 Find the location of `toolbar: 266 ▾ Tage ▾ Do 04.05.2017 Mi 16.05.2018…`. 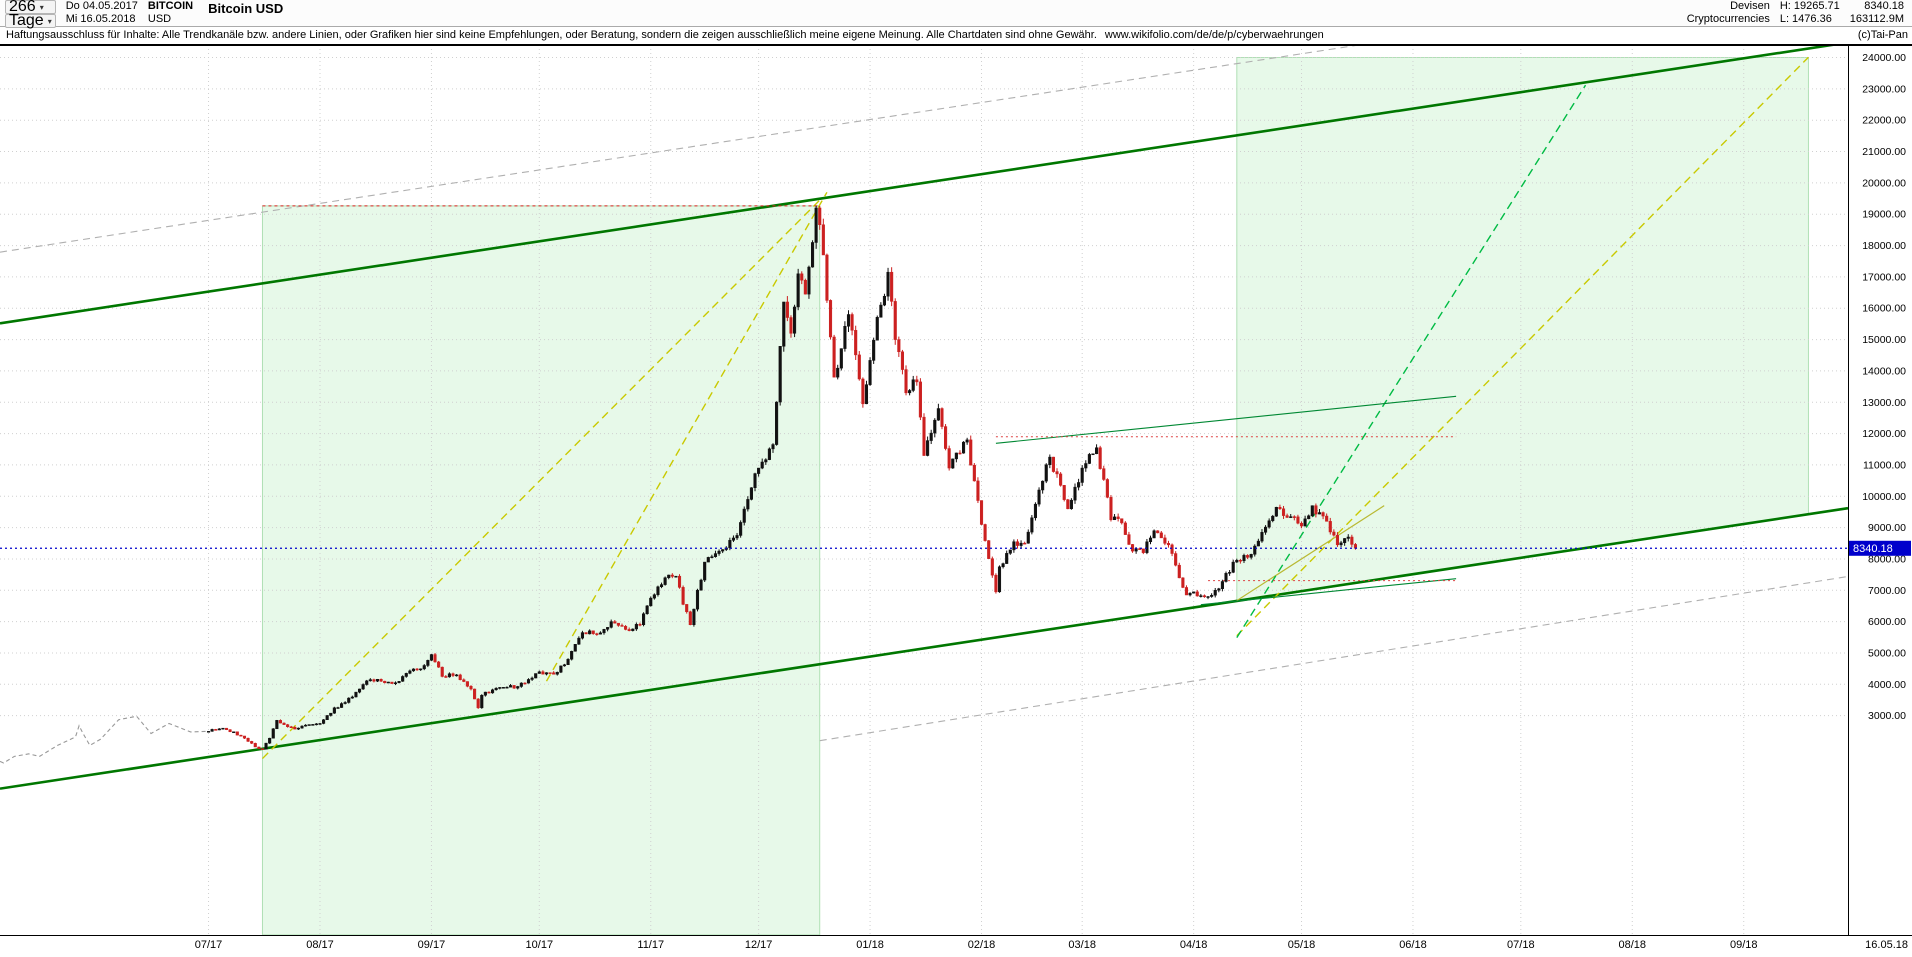

toolbar: 266 ▾ Tage ▾ Do 04.05.2017 Mi 16.05.2018… is located at coordinates (956, 14).